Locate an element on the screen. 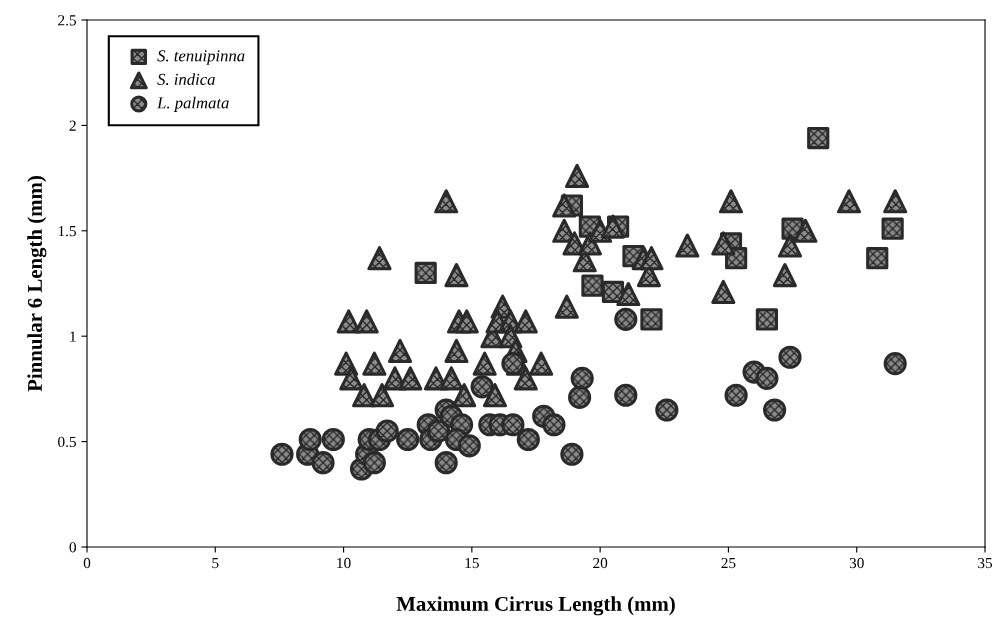  y-tick-label: 0.5 is located at coordinates (67, 442).